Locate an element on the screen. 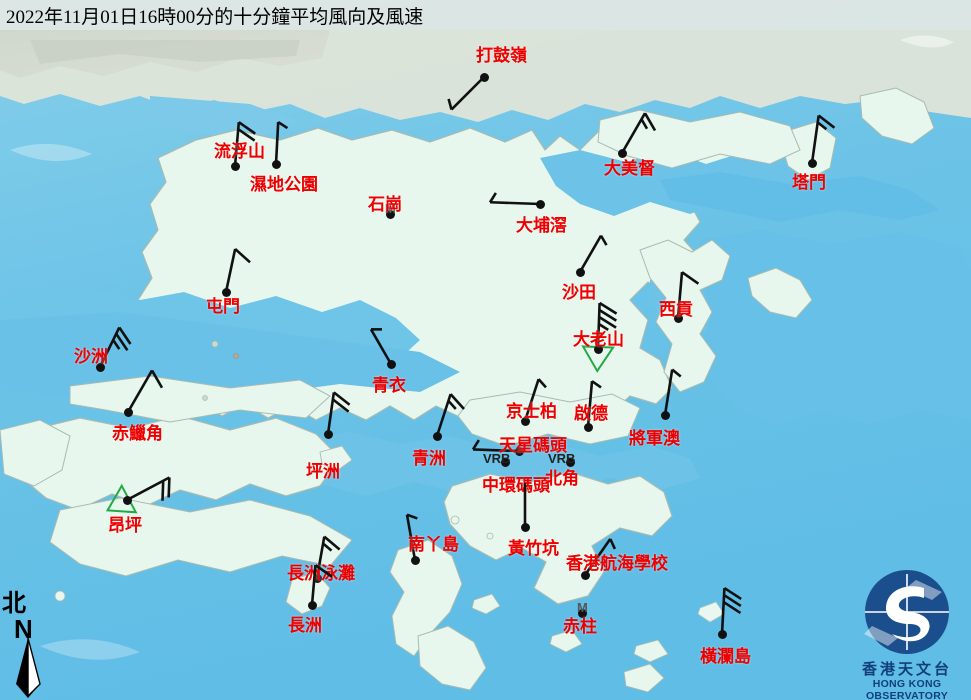 This screenshot has height=700, width=971. lantau-south-extension is located at coordinates (201, 537).